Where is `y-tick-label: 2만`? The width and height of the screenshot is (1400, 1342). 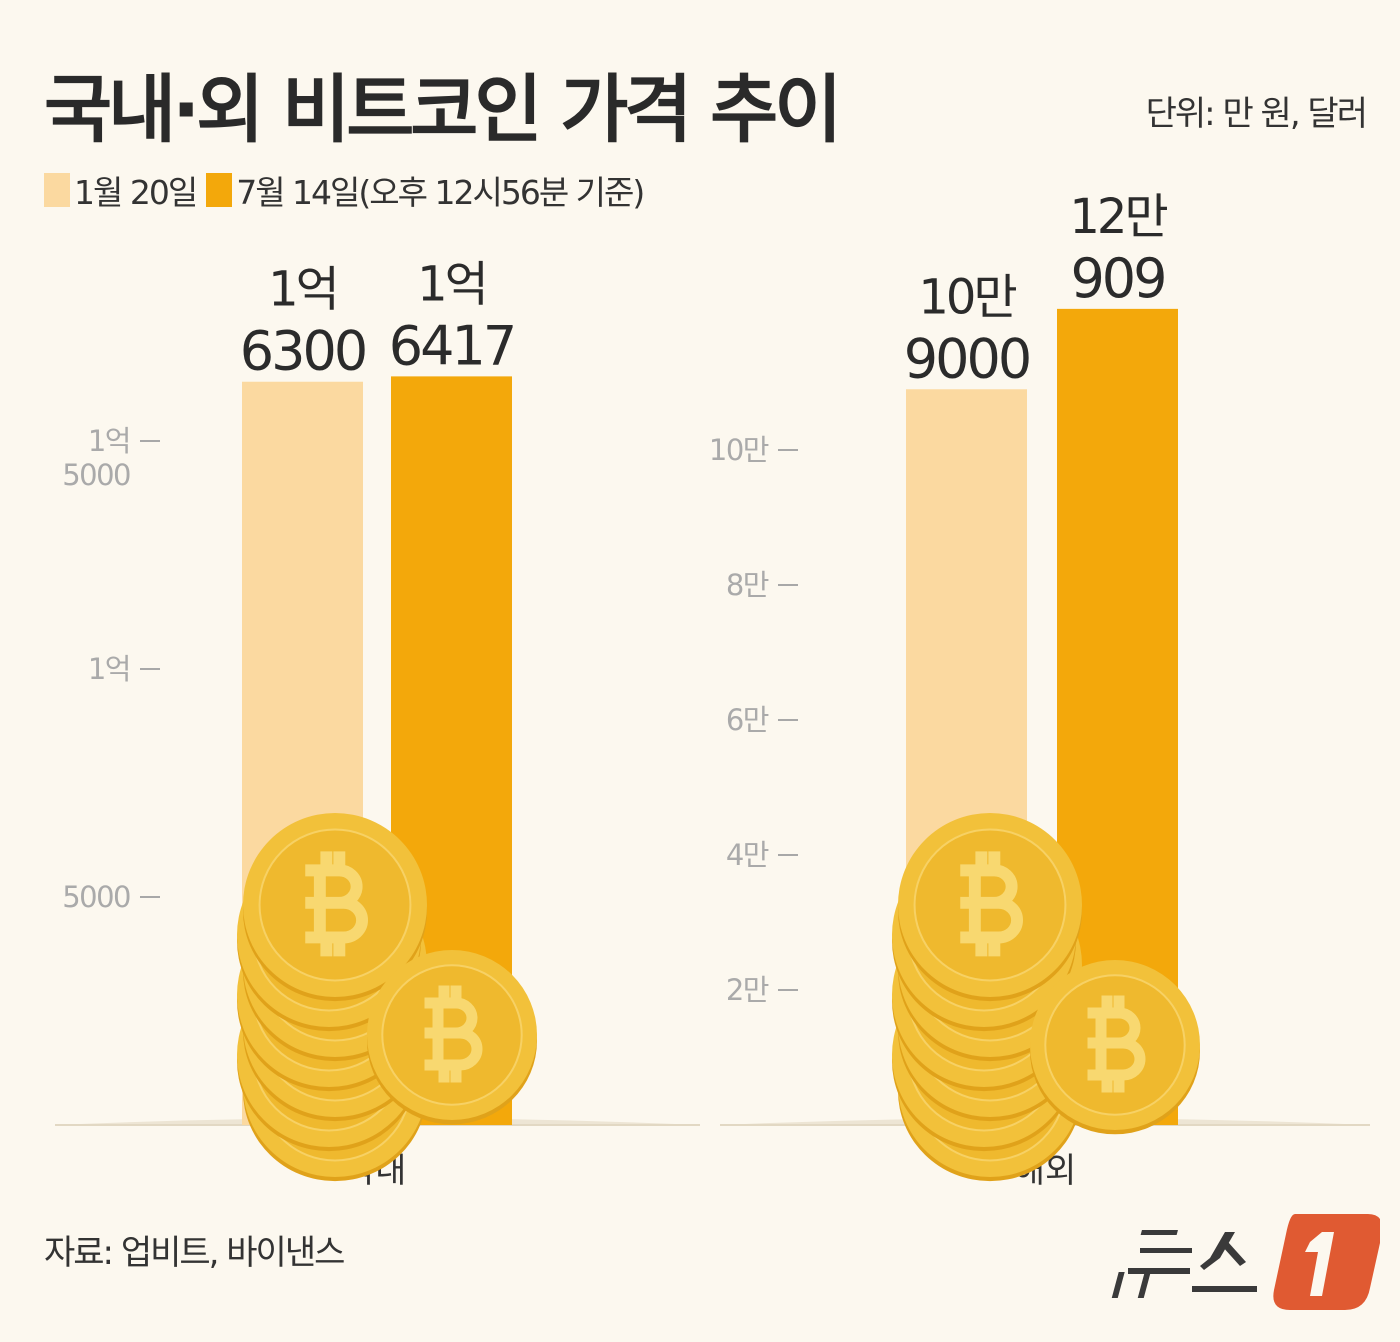 y-tick-label: 2만 is located at coordinates (747, 990).